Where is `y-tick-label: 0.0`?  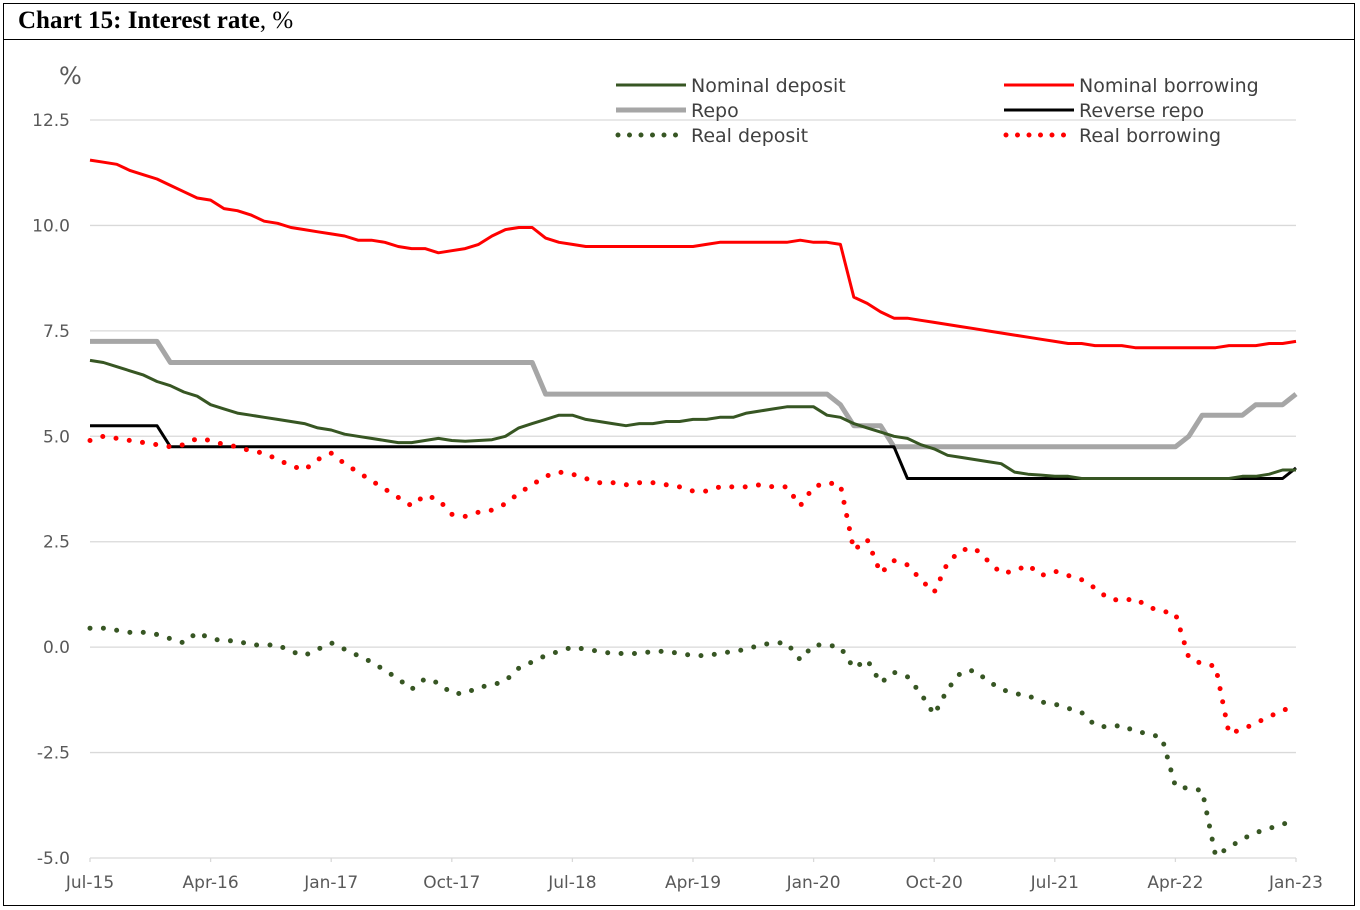
y-tick-label: 0.0 is located at coordinates (56, 648).